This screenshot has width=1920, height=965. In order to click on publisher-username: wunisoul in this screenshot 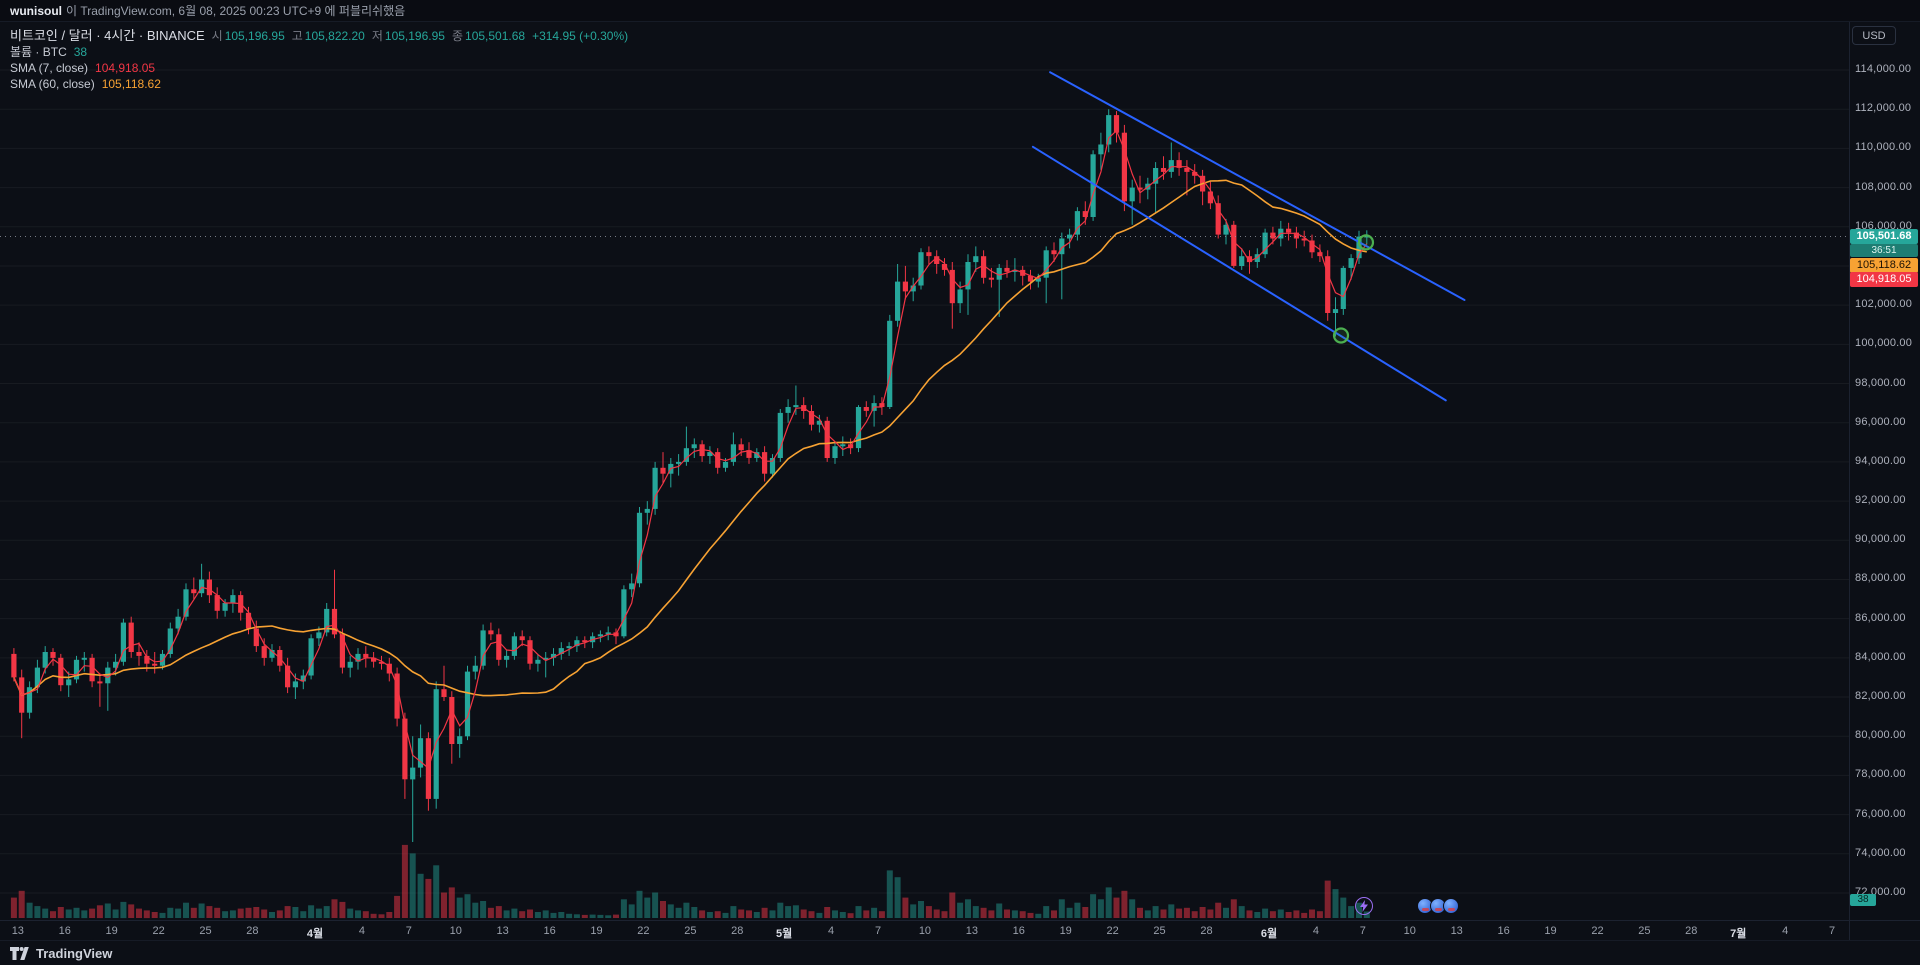, I will do `click(36, 10)`.